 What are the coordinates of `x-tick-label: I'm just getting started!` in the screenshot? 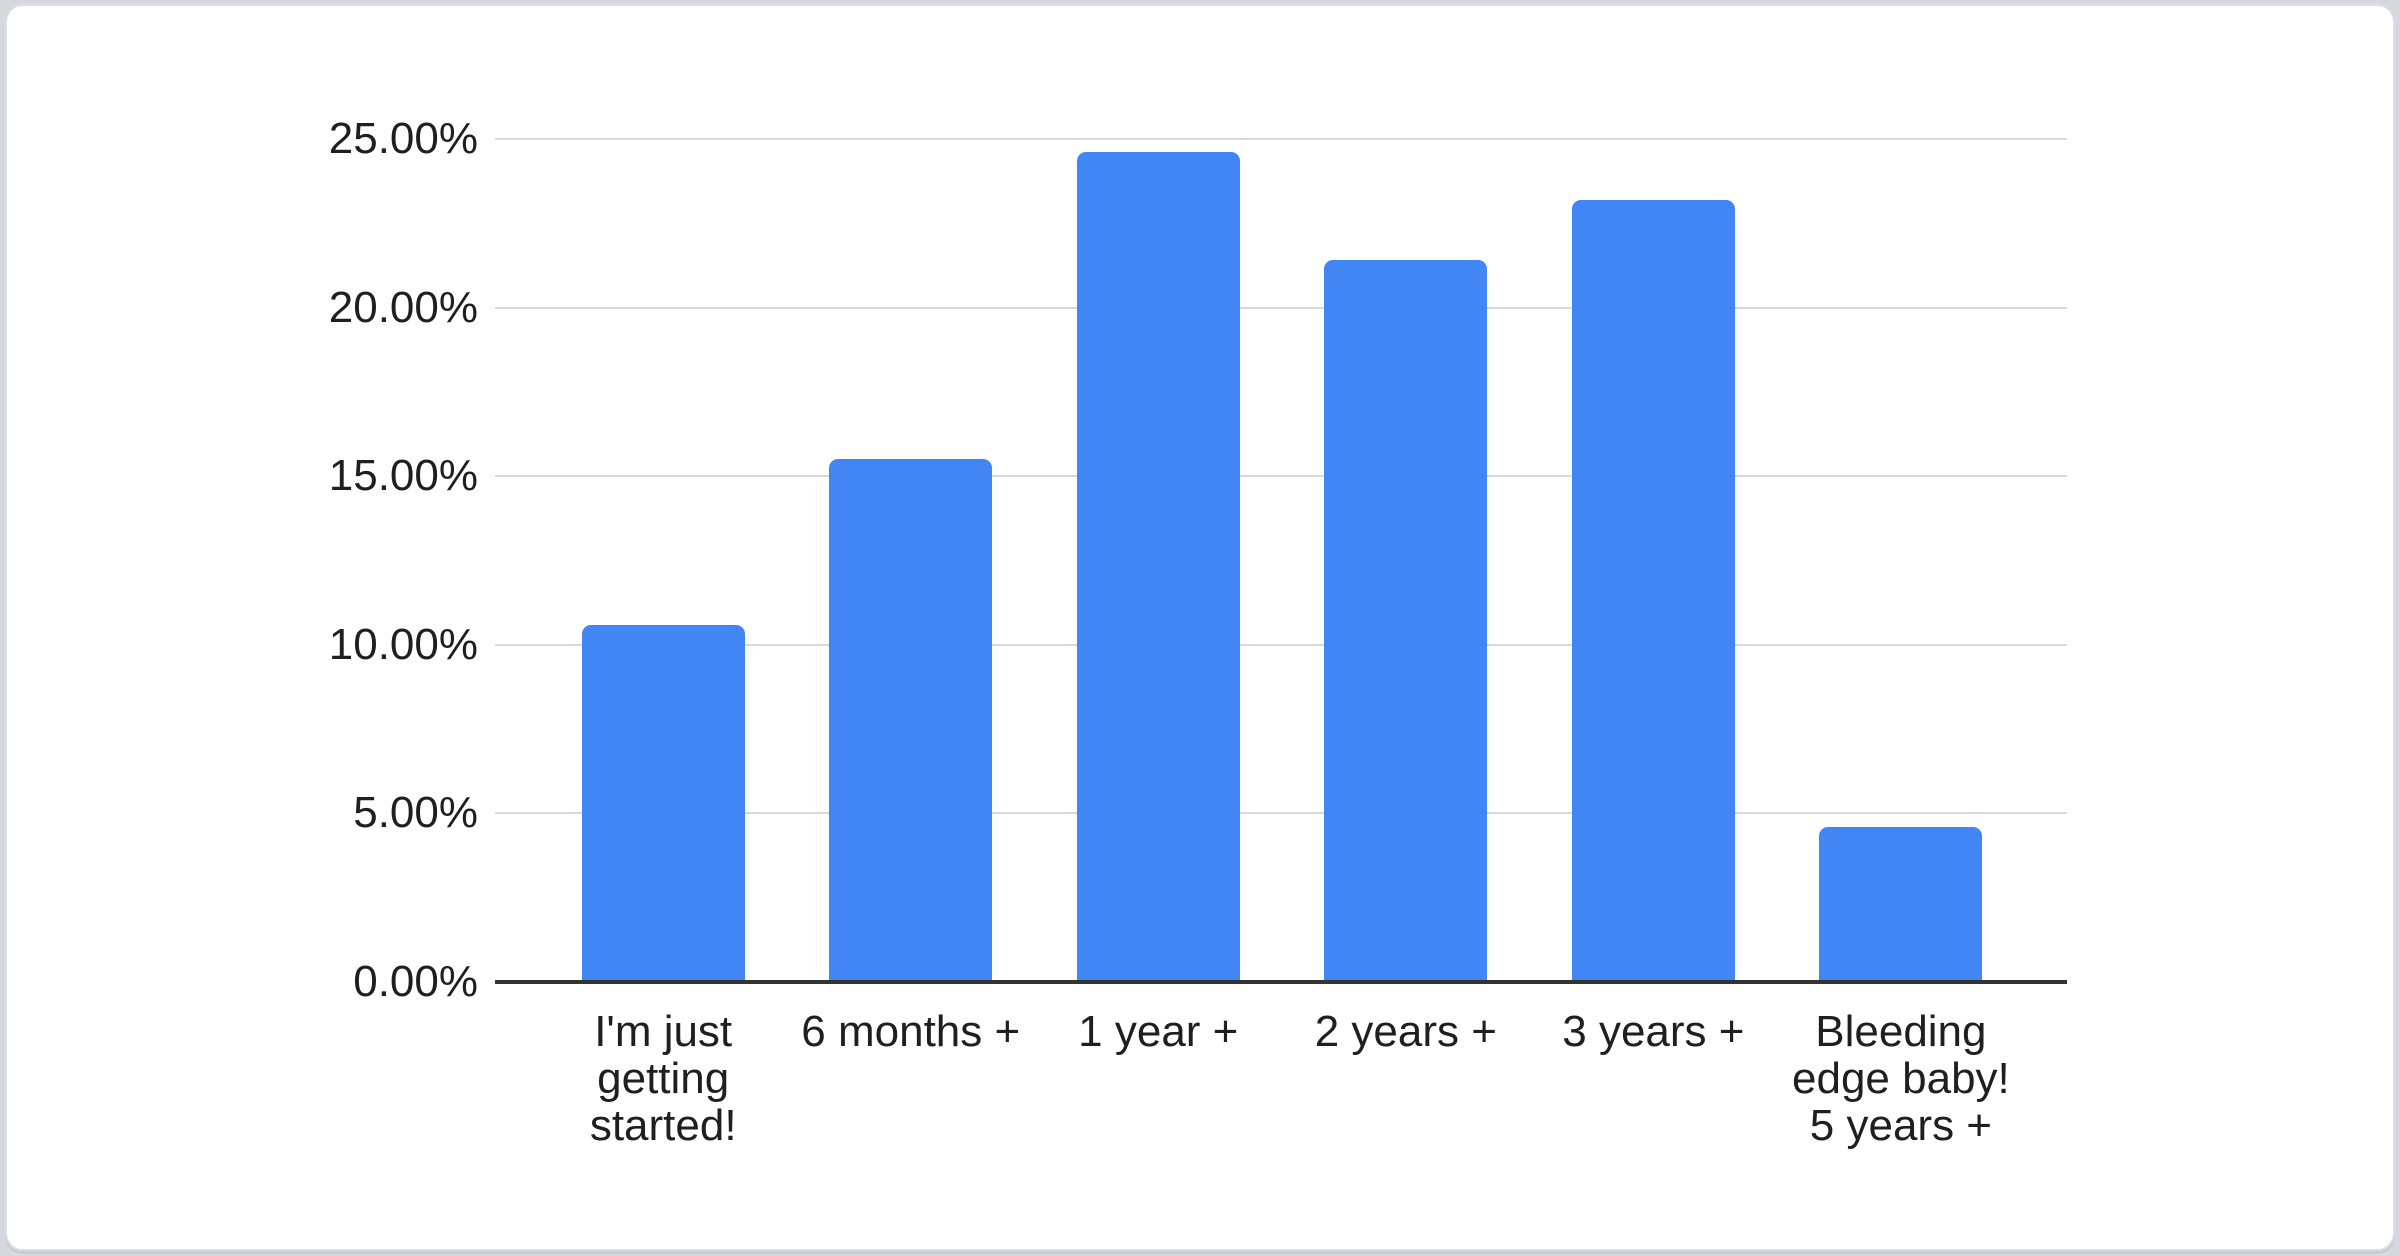 It's located at (663, 1078).